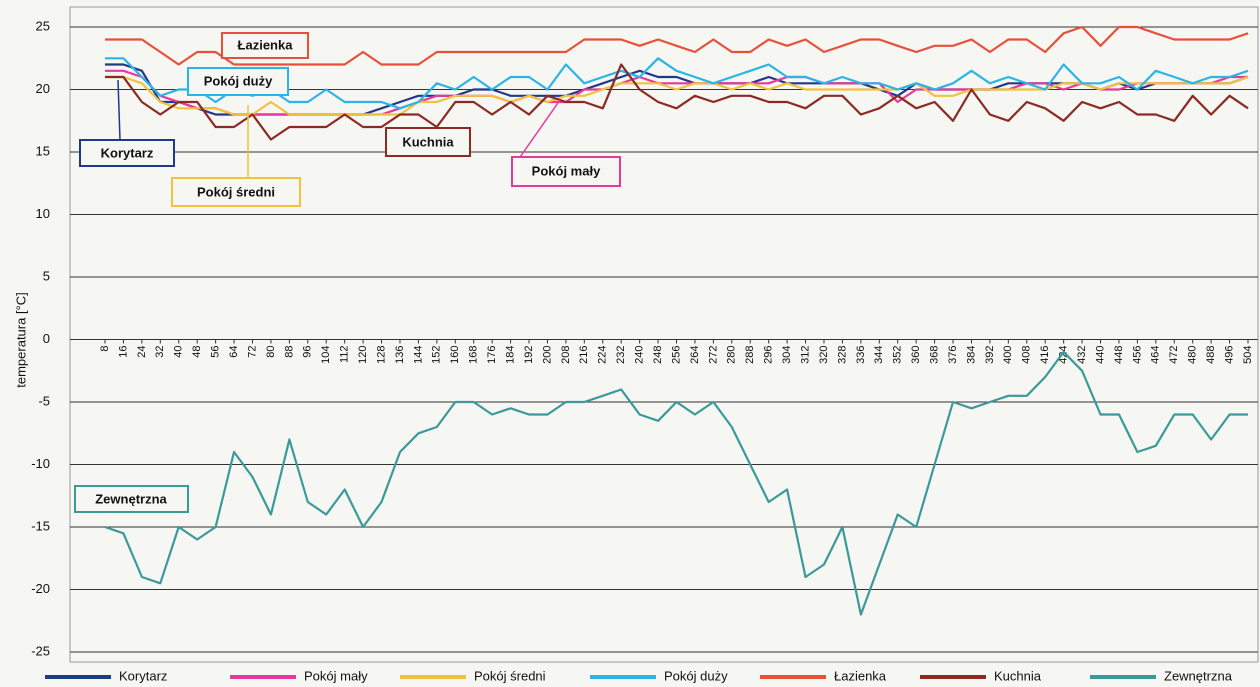 This screenshot has width=1260, height=687. I want to click on x-tick-label: 64, so click(234, 352).